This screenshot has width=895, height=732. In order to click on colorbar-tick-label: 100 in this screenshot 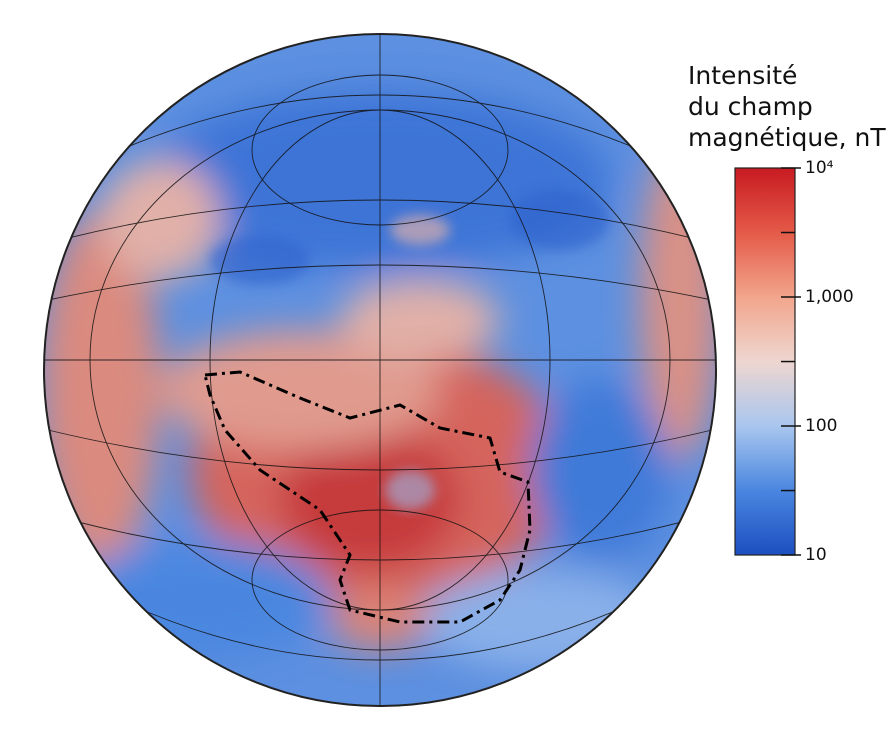, I will do `click(821, 426)`.